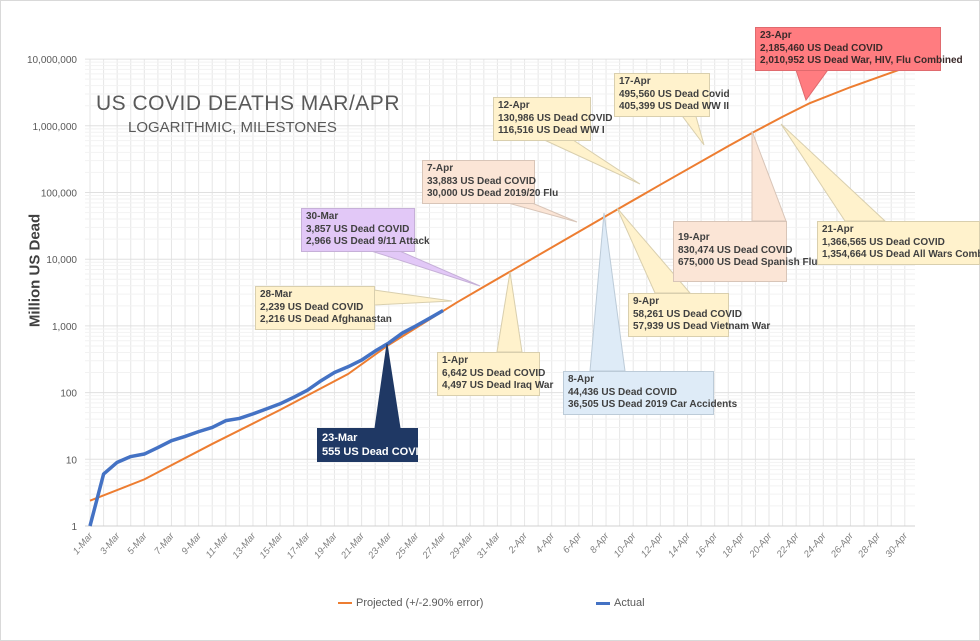  Describe the element at coordinates (420, 603) in the screenshot. I see `legend-label-projected: Projected (+/-2.90% error)` at that location.